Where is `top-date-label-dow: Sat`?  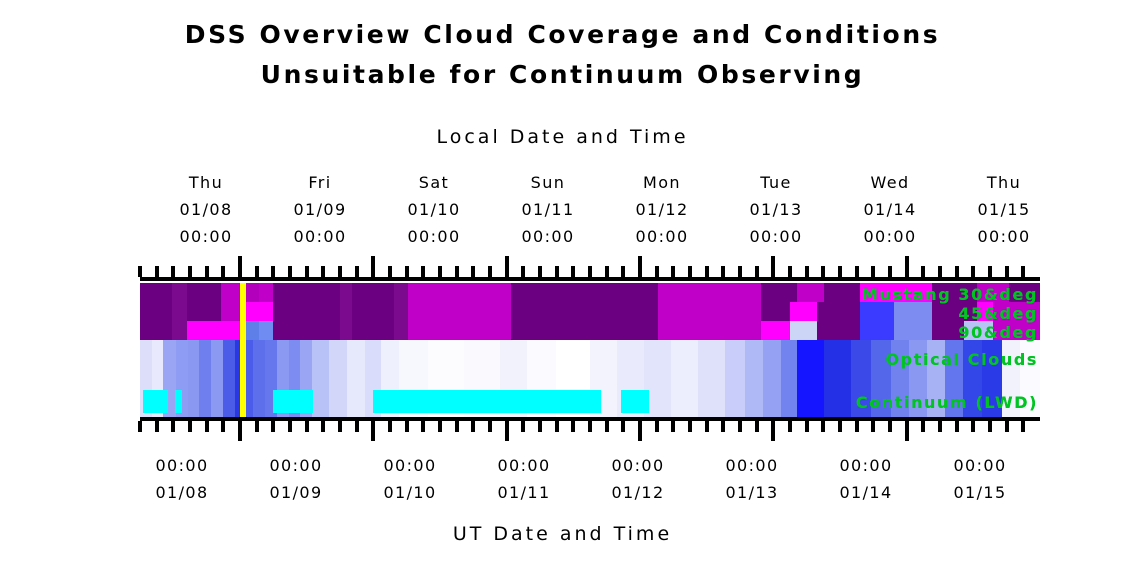
top-date-label-dow: Sat is located at coordinates (434, 182).